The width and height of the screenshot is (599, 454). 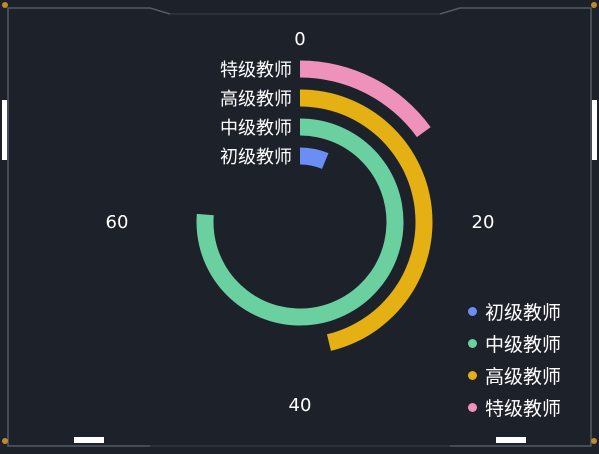 What do you see at coordinates (523, 344) in the screenshot?
I see `legend-label: 中级教师` at bounding box center [523, 344].